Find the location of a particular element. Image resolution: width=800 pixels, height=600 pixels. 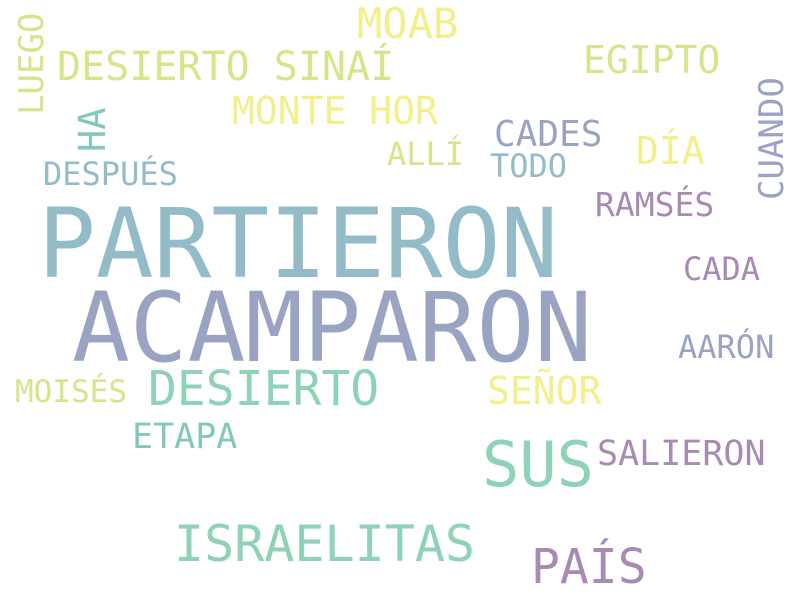

word-etapa: ETAPA is located at coordinates (185, 437).